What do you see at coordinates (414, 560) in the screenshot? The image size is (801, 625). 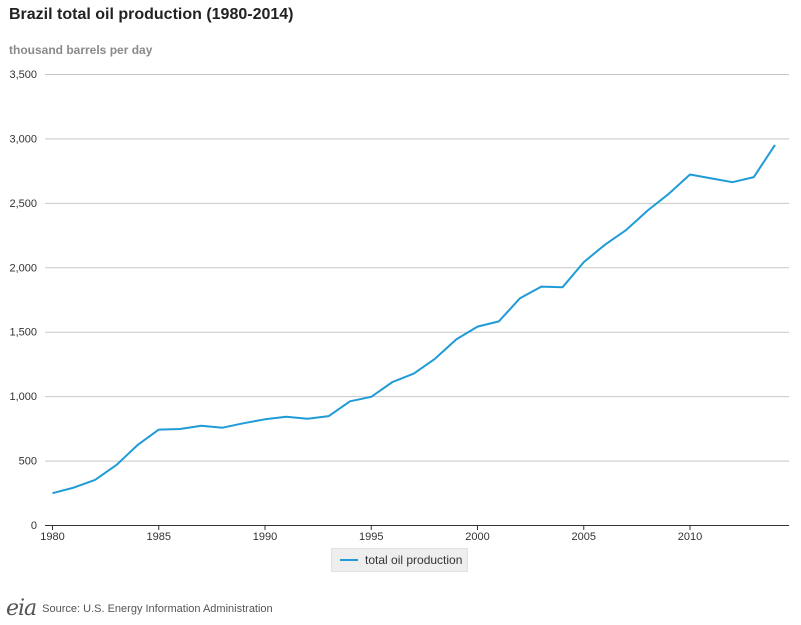 I see `legend-label: total oil production` at bounding box center [414, 560].